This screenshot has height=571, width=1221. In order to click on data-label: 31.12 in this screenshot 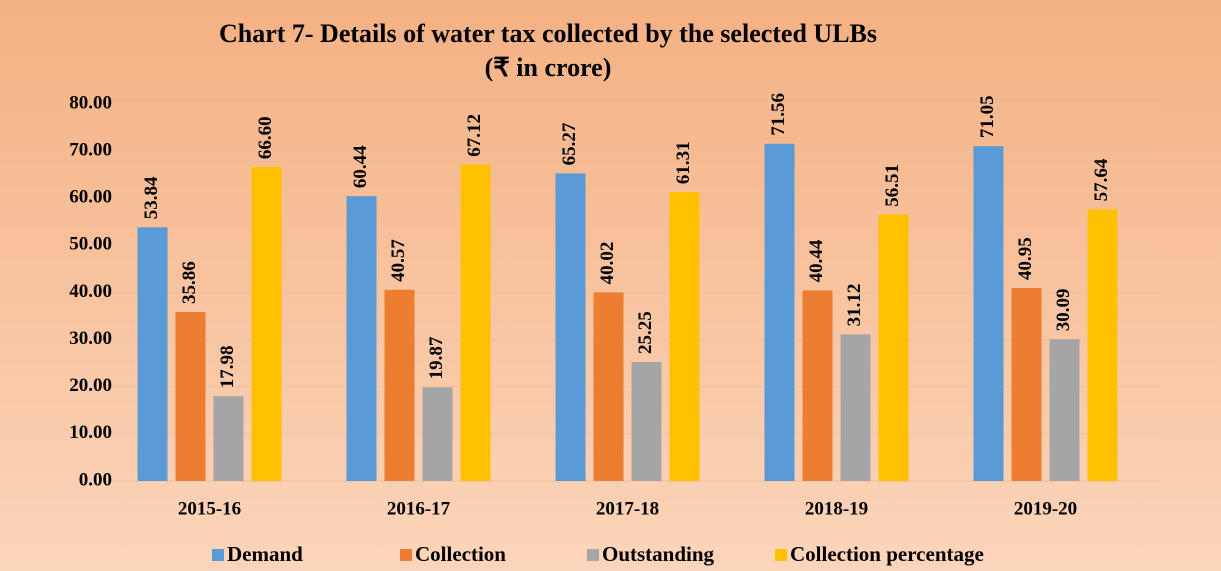, I will do `click(854, 305)`.